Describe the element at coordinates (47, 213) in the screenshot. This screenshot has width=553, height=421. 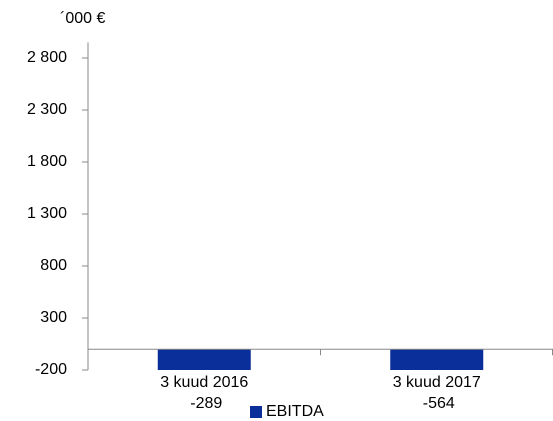
I see `y-tick-label: 1 300` at that location.